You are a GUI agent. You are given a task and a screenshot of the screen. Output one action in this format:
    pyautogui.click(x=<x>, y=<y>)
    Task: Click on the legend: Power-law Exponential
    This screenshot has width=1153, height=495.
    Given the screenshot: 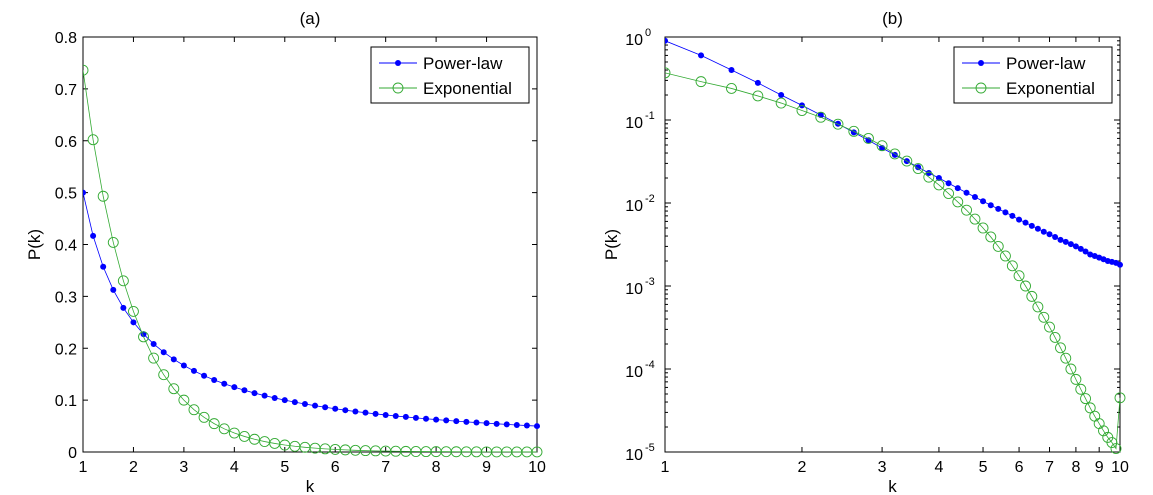 What is the action you would take?
    pyautogui.click(x=1033, y=75)
    